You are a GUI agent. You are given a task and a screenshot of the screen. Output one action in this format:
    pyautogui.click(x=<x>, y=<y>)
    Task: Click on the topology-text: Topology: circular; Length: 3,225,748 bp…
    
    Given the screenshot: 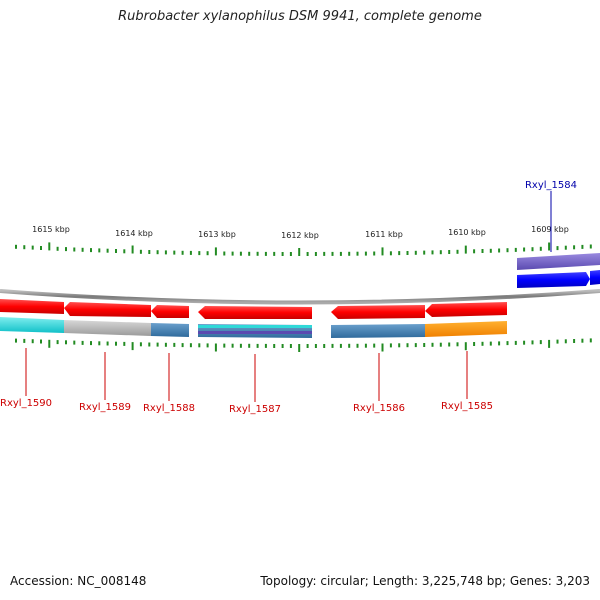 What is the action you would take?
    pyautogui.click(x=425, y=581)
    